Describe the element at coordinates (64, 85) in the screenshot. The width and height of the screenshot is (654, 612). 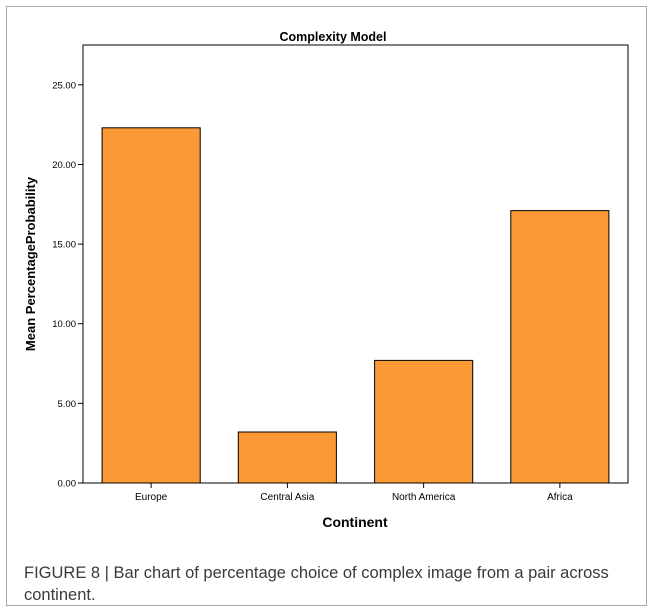
I see `y-tick-label: 25.00` at that location.